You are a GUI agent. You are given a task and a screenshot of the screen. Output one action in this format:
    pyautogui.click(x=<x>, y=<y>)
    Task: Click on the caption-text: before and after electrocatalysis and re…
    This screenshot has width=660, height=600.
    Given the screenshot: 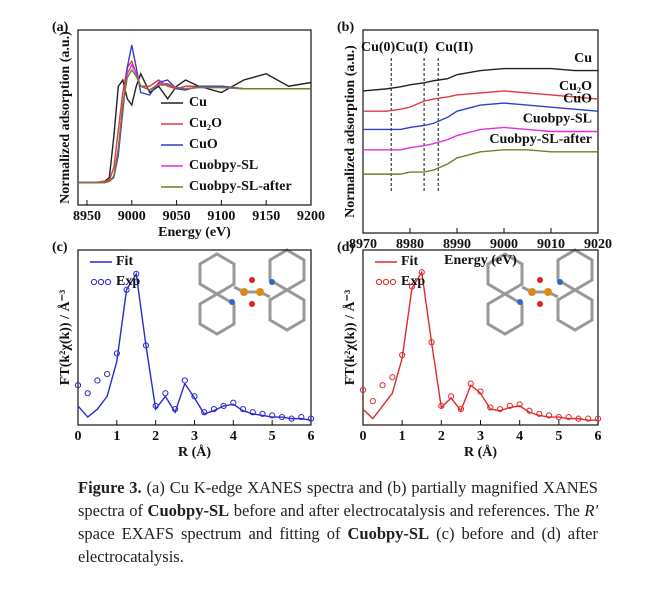 What is the action you would take?
    pyautogui.click(x=407, y=510)
    